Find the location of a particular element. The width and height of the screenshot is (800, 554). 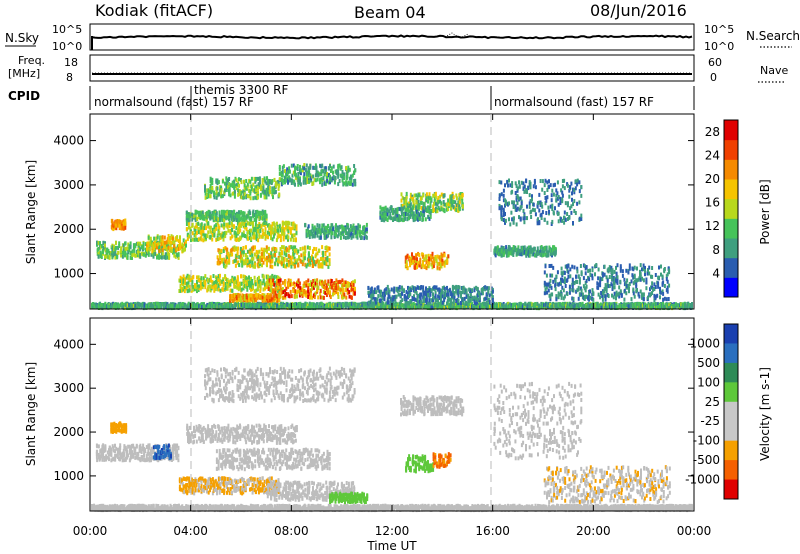

freq-panel is located at coordinates (392, 68).